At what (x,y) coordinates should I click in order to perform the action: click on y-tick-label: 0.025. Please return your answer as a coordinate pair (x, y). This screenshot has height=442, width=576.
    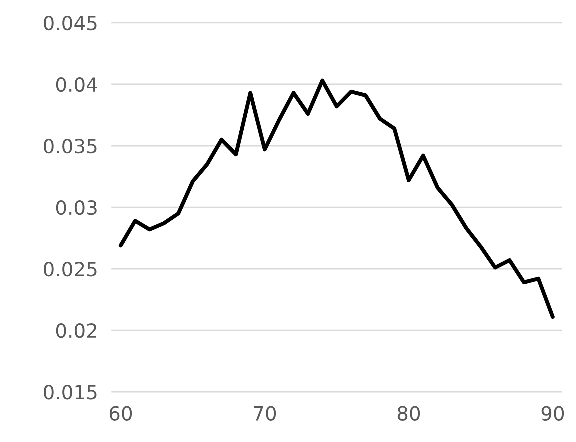
    Looking at the image, I should click on (70, 269).